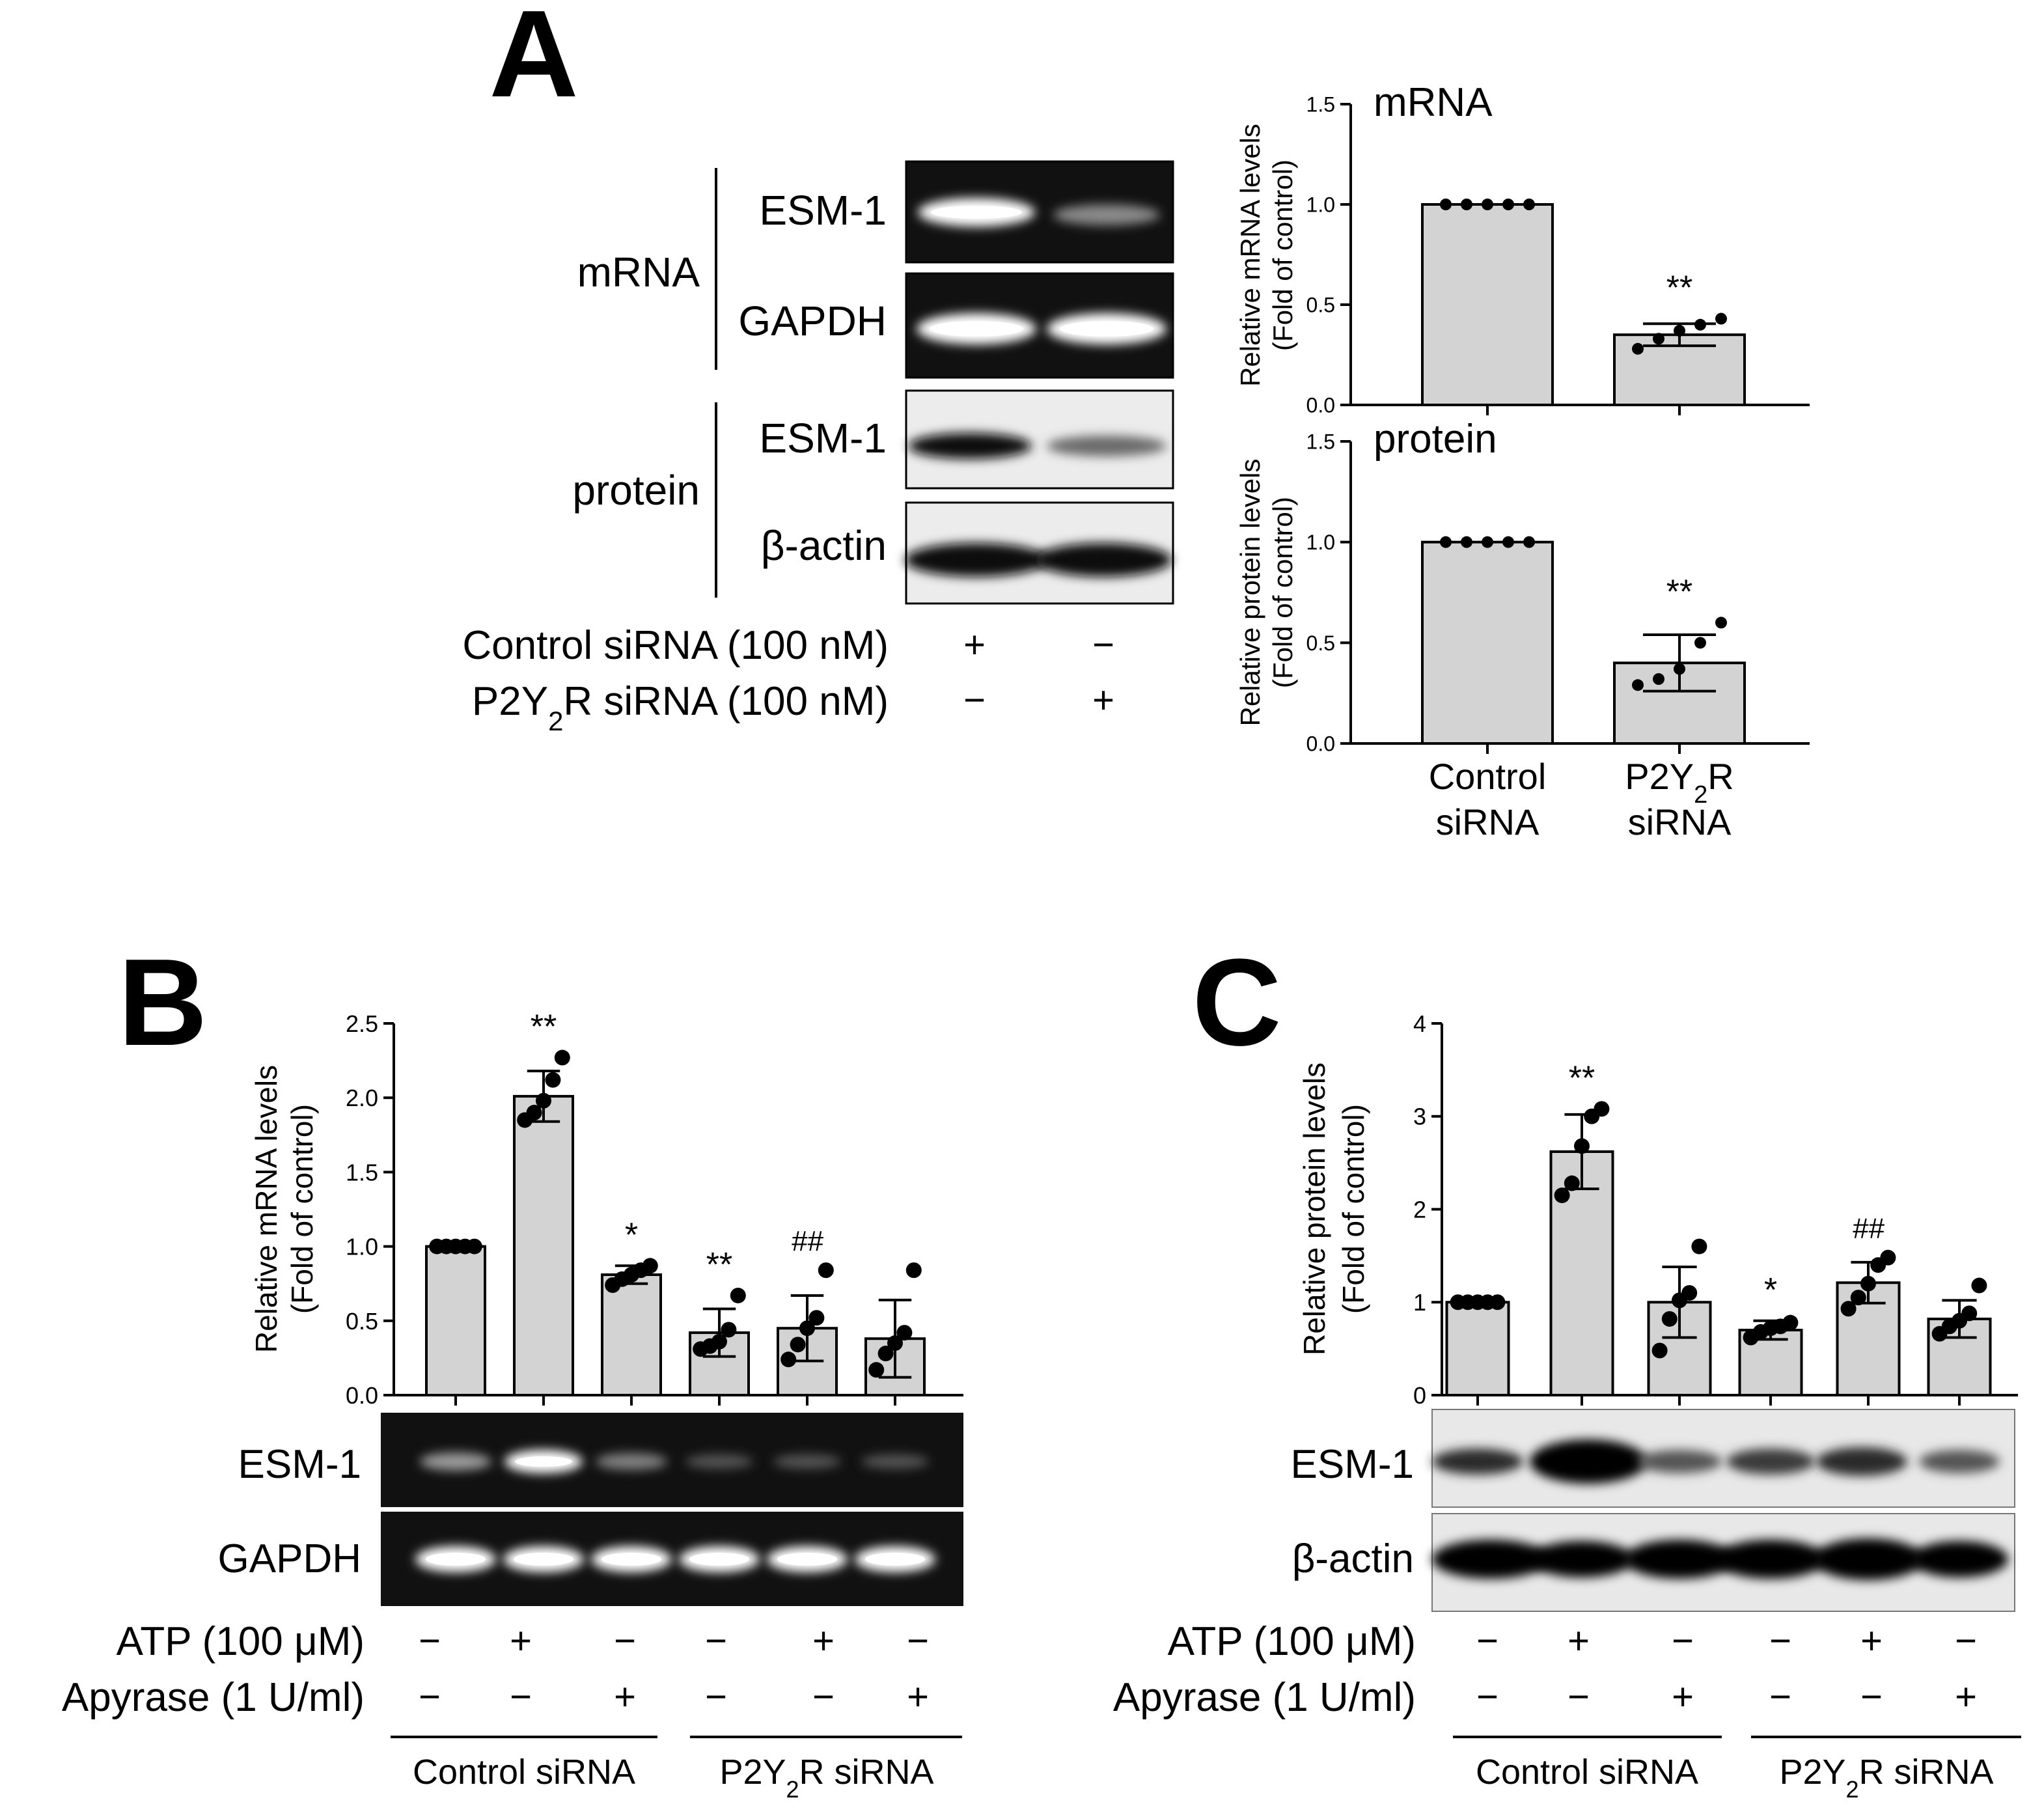 The width and height of the screenshot is (2044, 1817). Describe the element at coordinates (1487, 1641) in the screenshot. I see `treatment-mark-panel_c-r0-lane1: −` at that location.